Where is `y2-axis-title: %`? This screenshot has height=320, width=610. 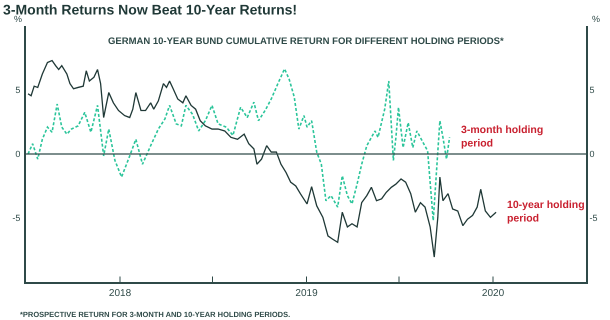 y2-axis-title: % is located at coordinates (596, 19).